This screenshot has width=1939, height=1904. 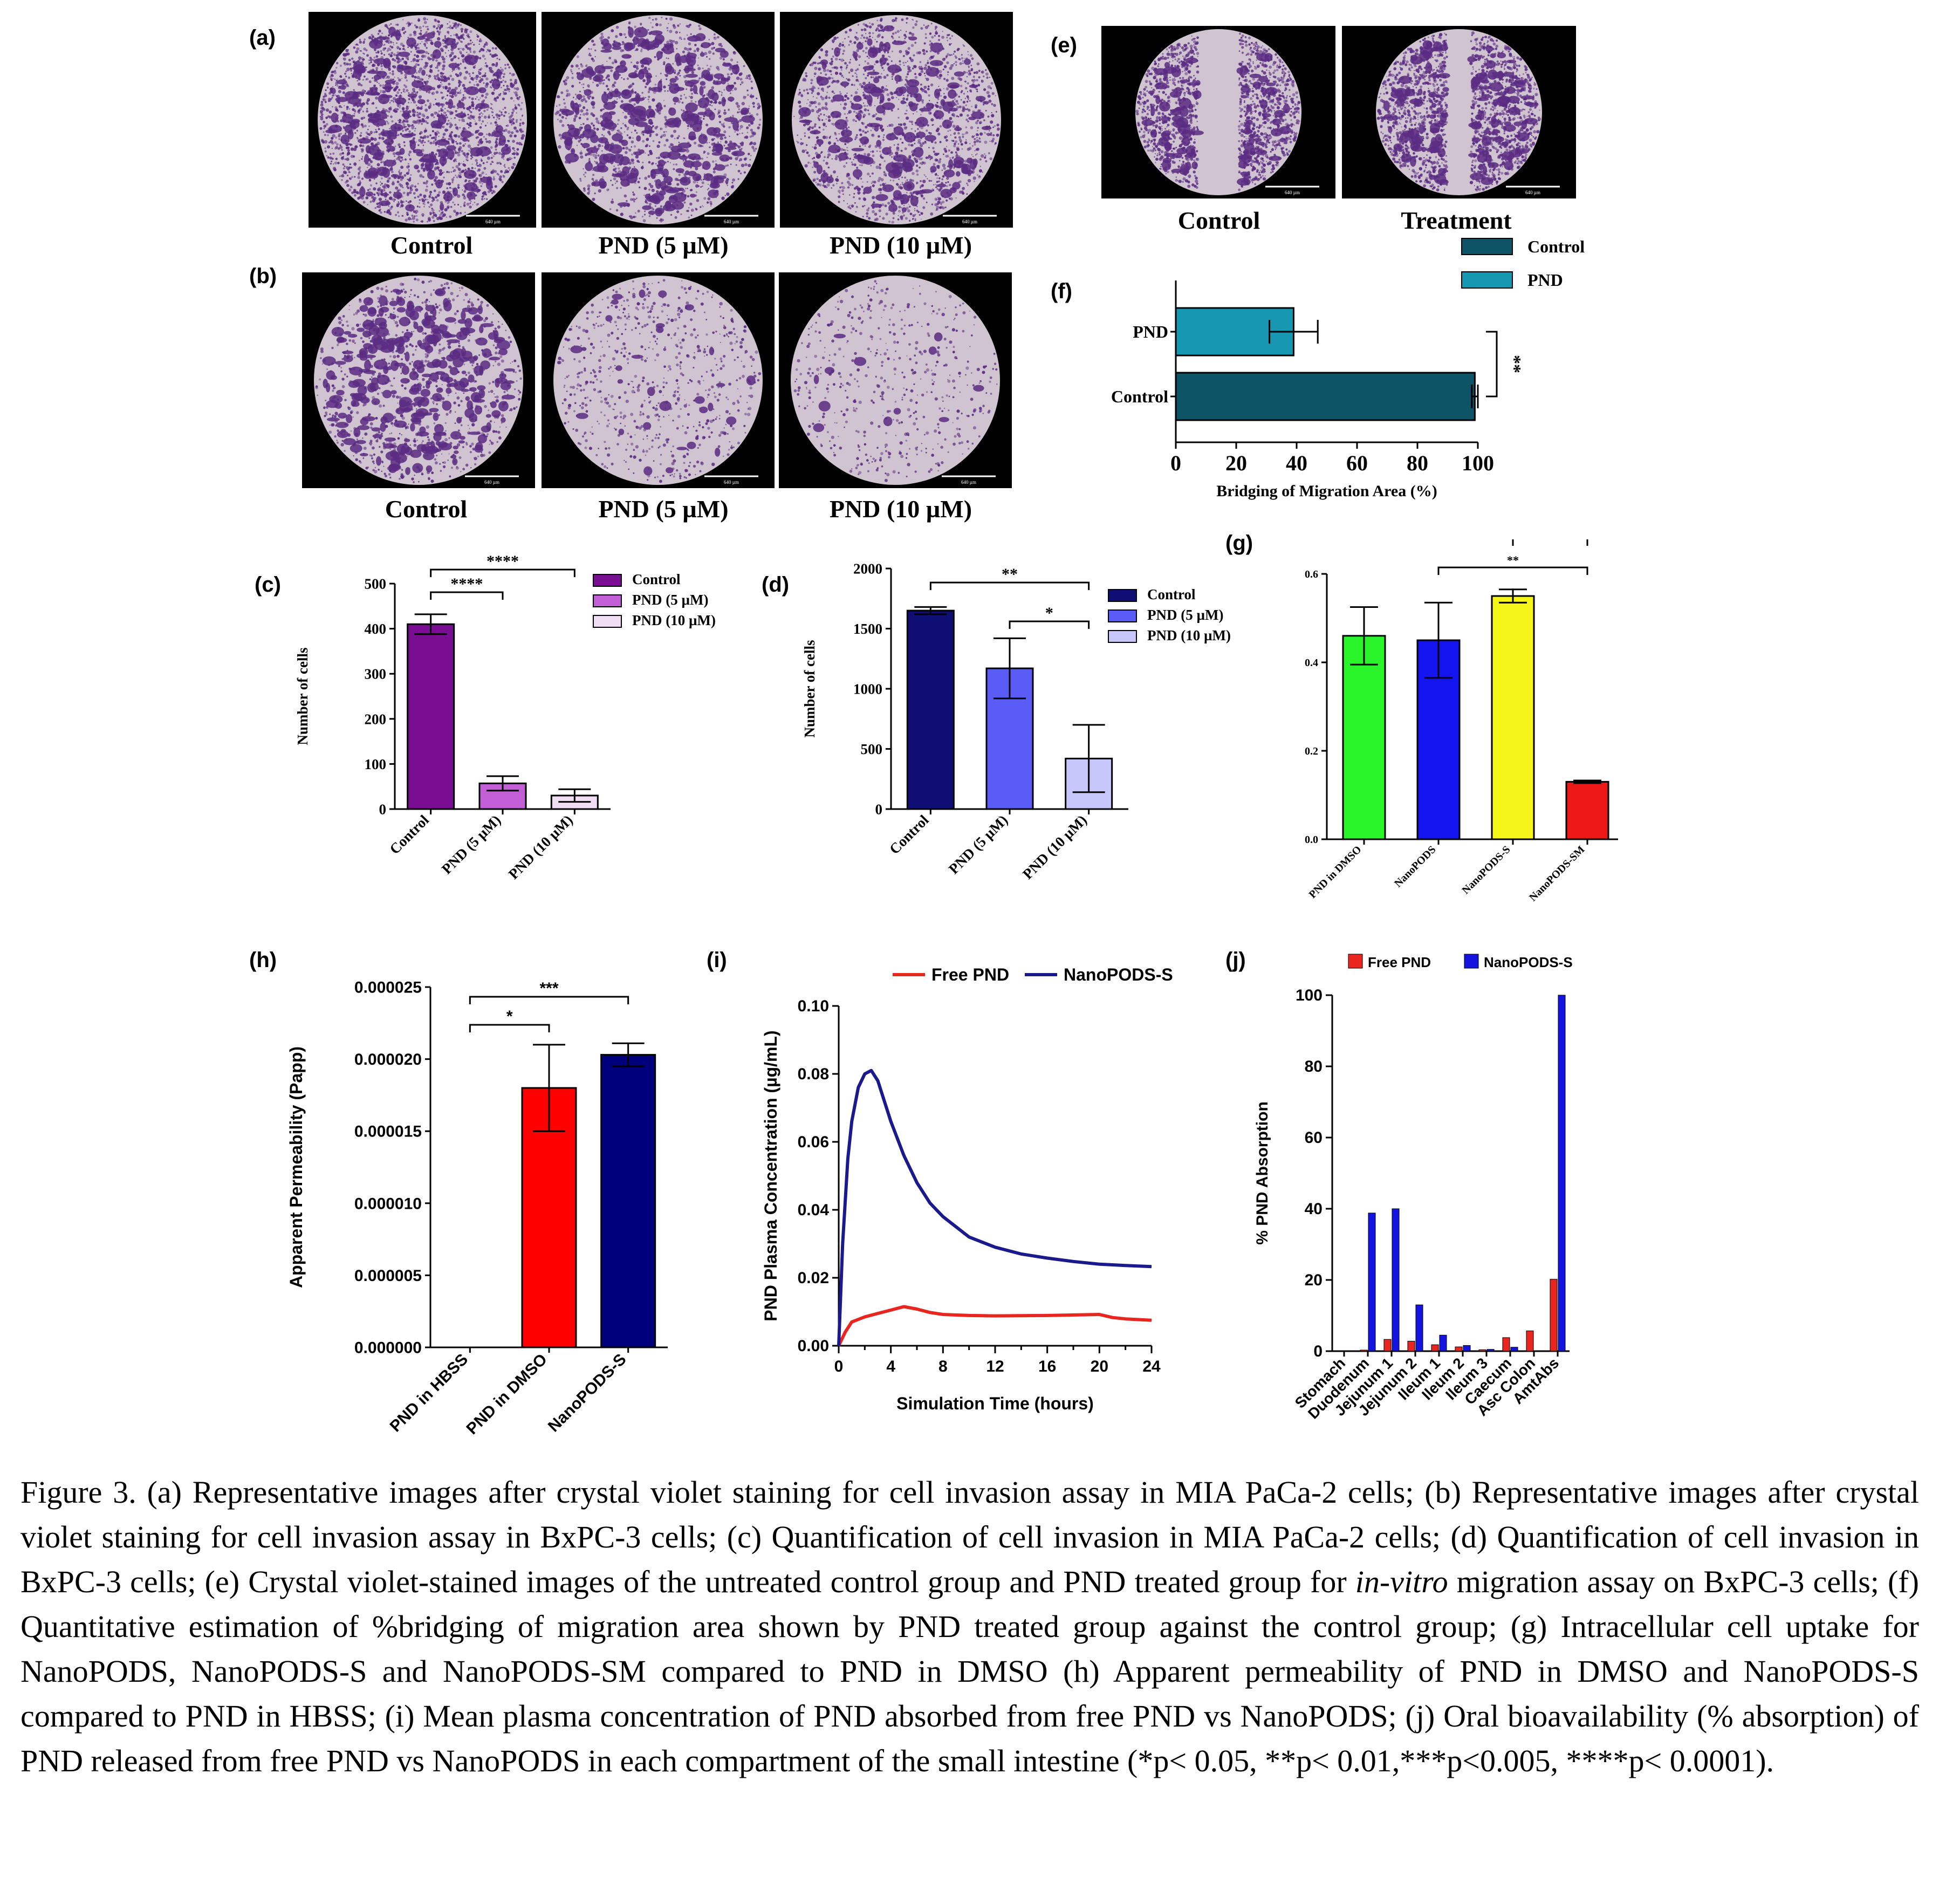 I want to click on x-tick-label: Control, so click(x=909, y=835).